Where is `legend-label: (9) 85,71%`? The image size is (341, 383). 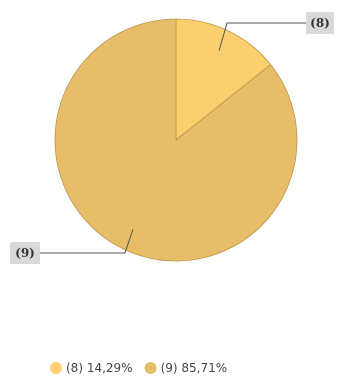
legend-label: (9) 85,71% is located at coordinates (194, 368).